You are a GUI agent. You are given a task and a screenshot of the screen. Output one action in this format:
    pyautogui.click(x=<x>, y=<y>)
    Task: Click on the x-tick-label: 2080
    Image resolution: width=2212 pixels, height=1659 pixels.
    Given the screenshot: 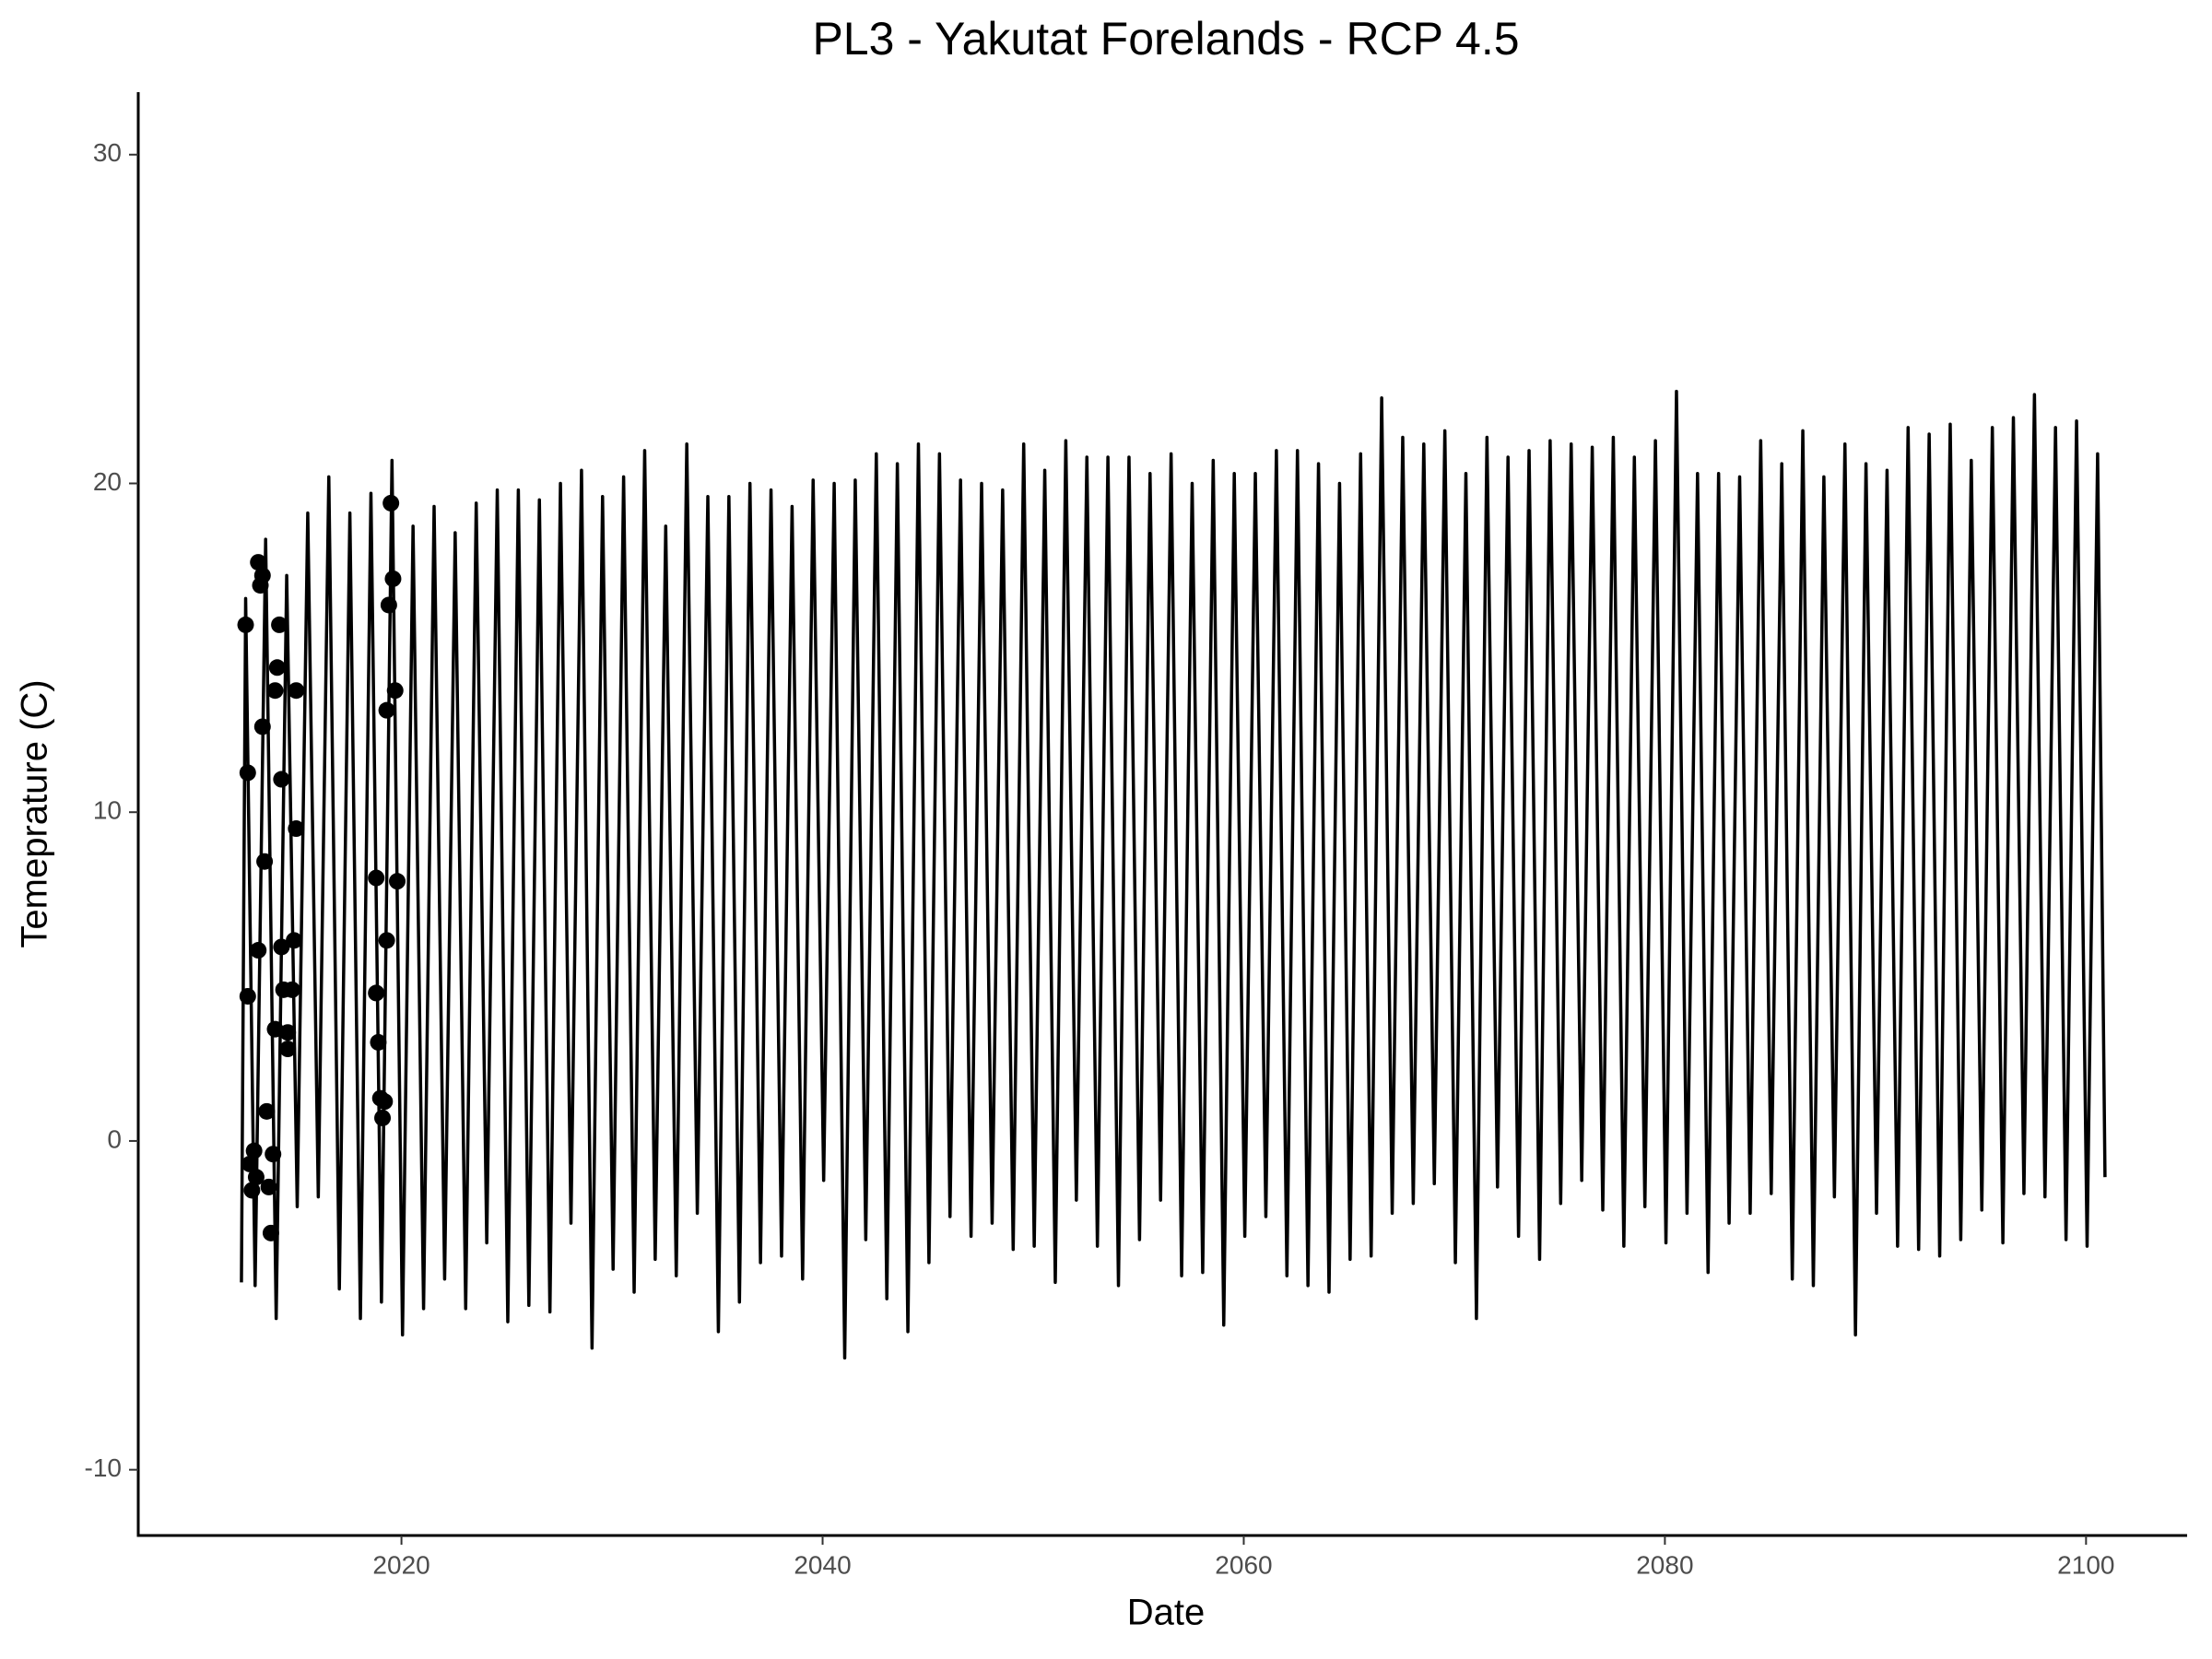 What is the action you would take?
    pyautogui.click(x=1664, y=1564)
    